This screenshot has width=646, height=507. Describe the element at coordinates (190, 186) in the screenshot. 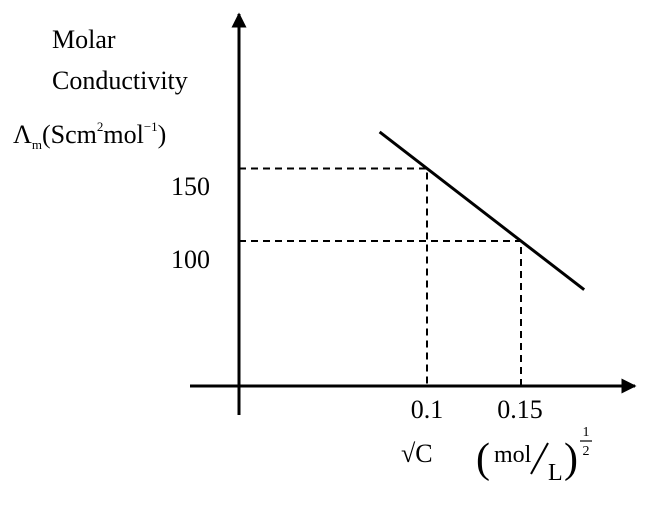

I see `y-tick-label-150: 150` at that location.